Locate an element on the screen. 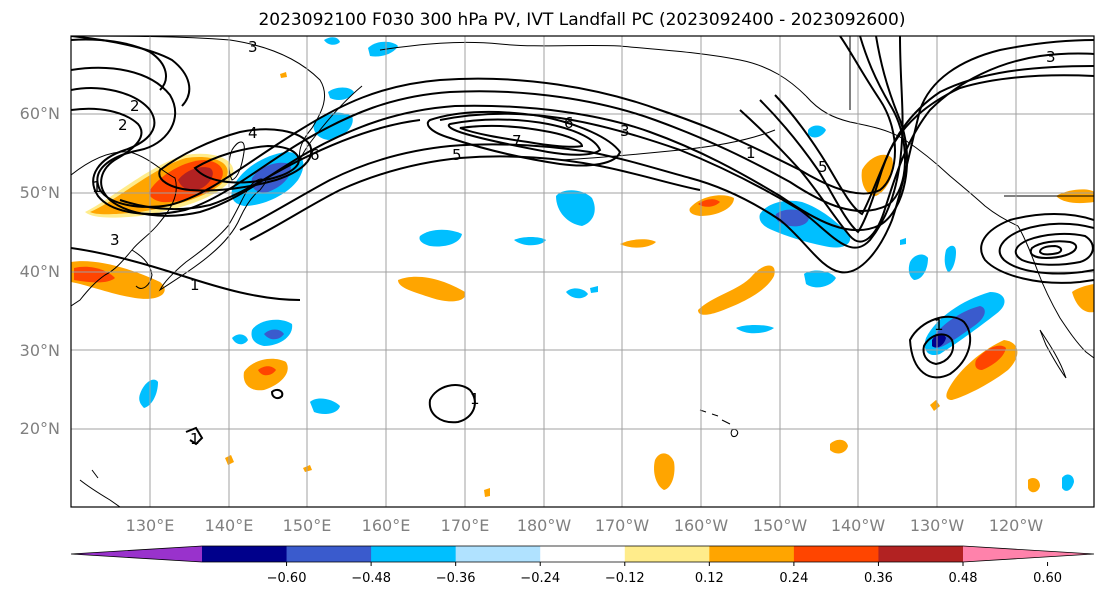 This screenshot has height=601, width=1105. lon-label: 140°E is located at coordinates (229, 525).